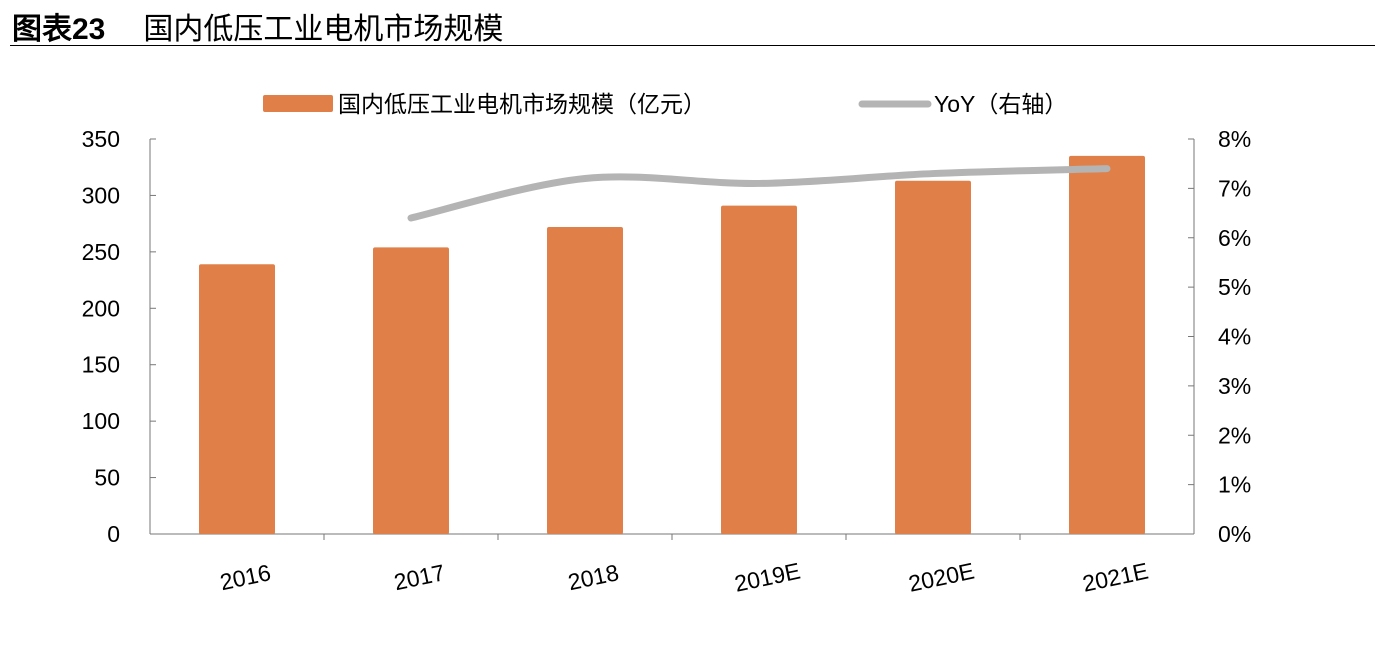 The width and height of the screenshot is (1380, 648). Describe the element at coordinates (1234, 435) in the screenshot. I see `right-tick-label: 2%` at that location.